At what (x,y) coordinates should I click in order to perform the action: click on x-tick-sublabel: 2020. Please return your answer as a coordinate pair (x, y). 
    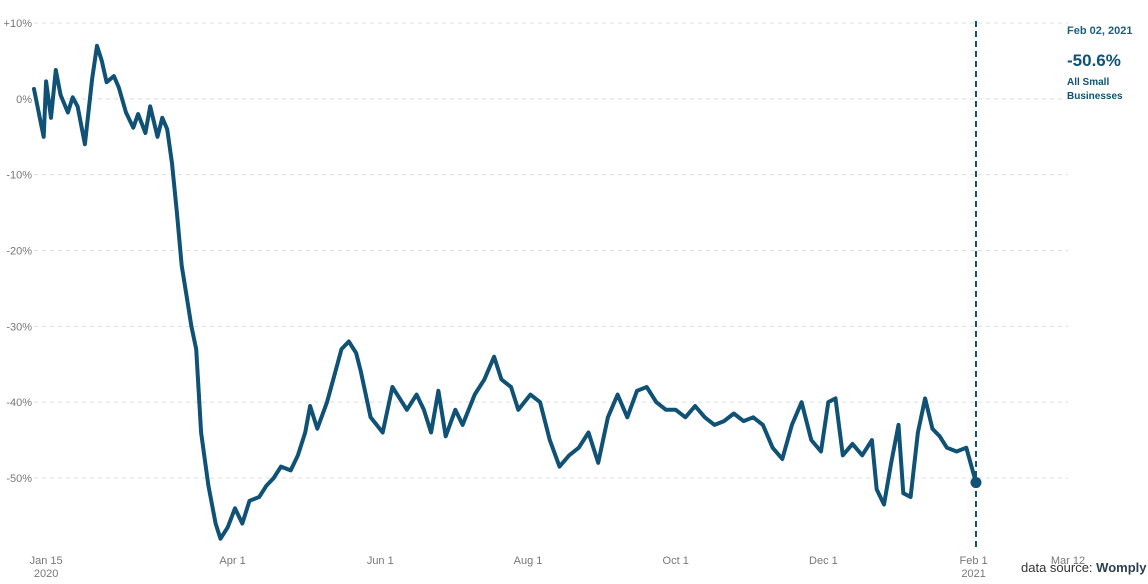
    Looking at the image, I should click on (46, 574).